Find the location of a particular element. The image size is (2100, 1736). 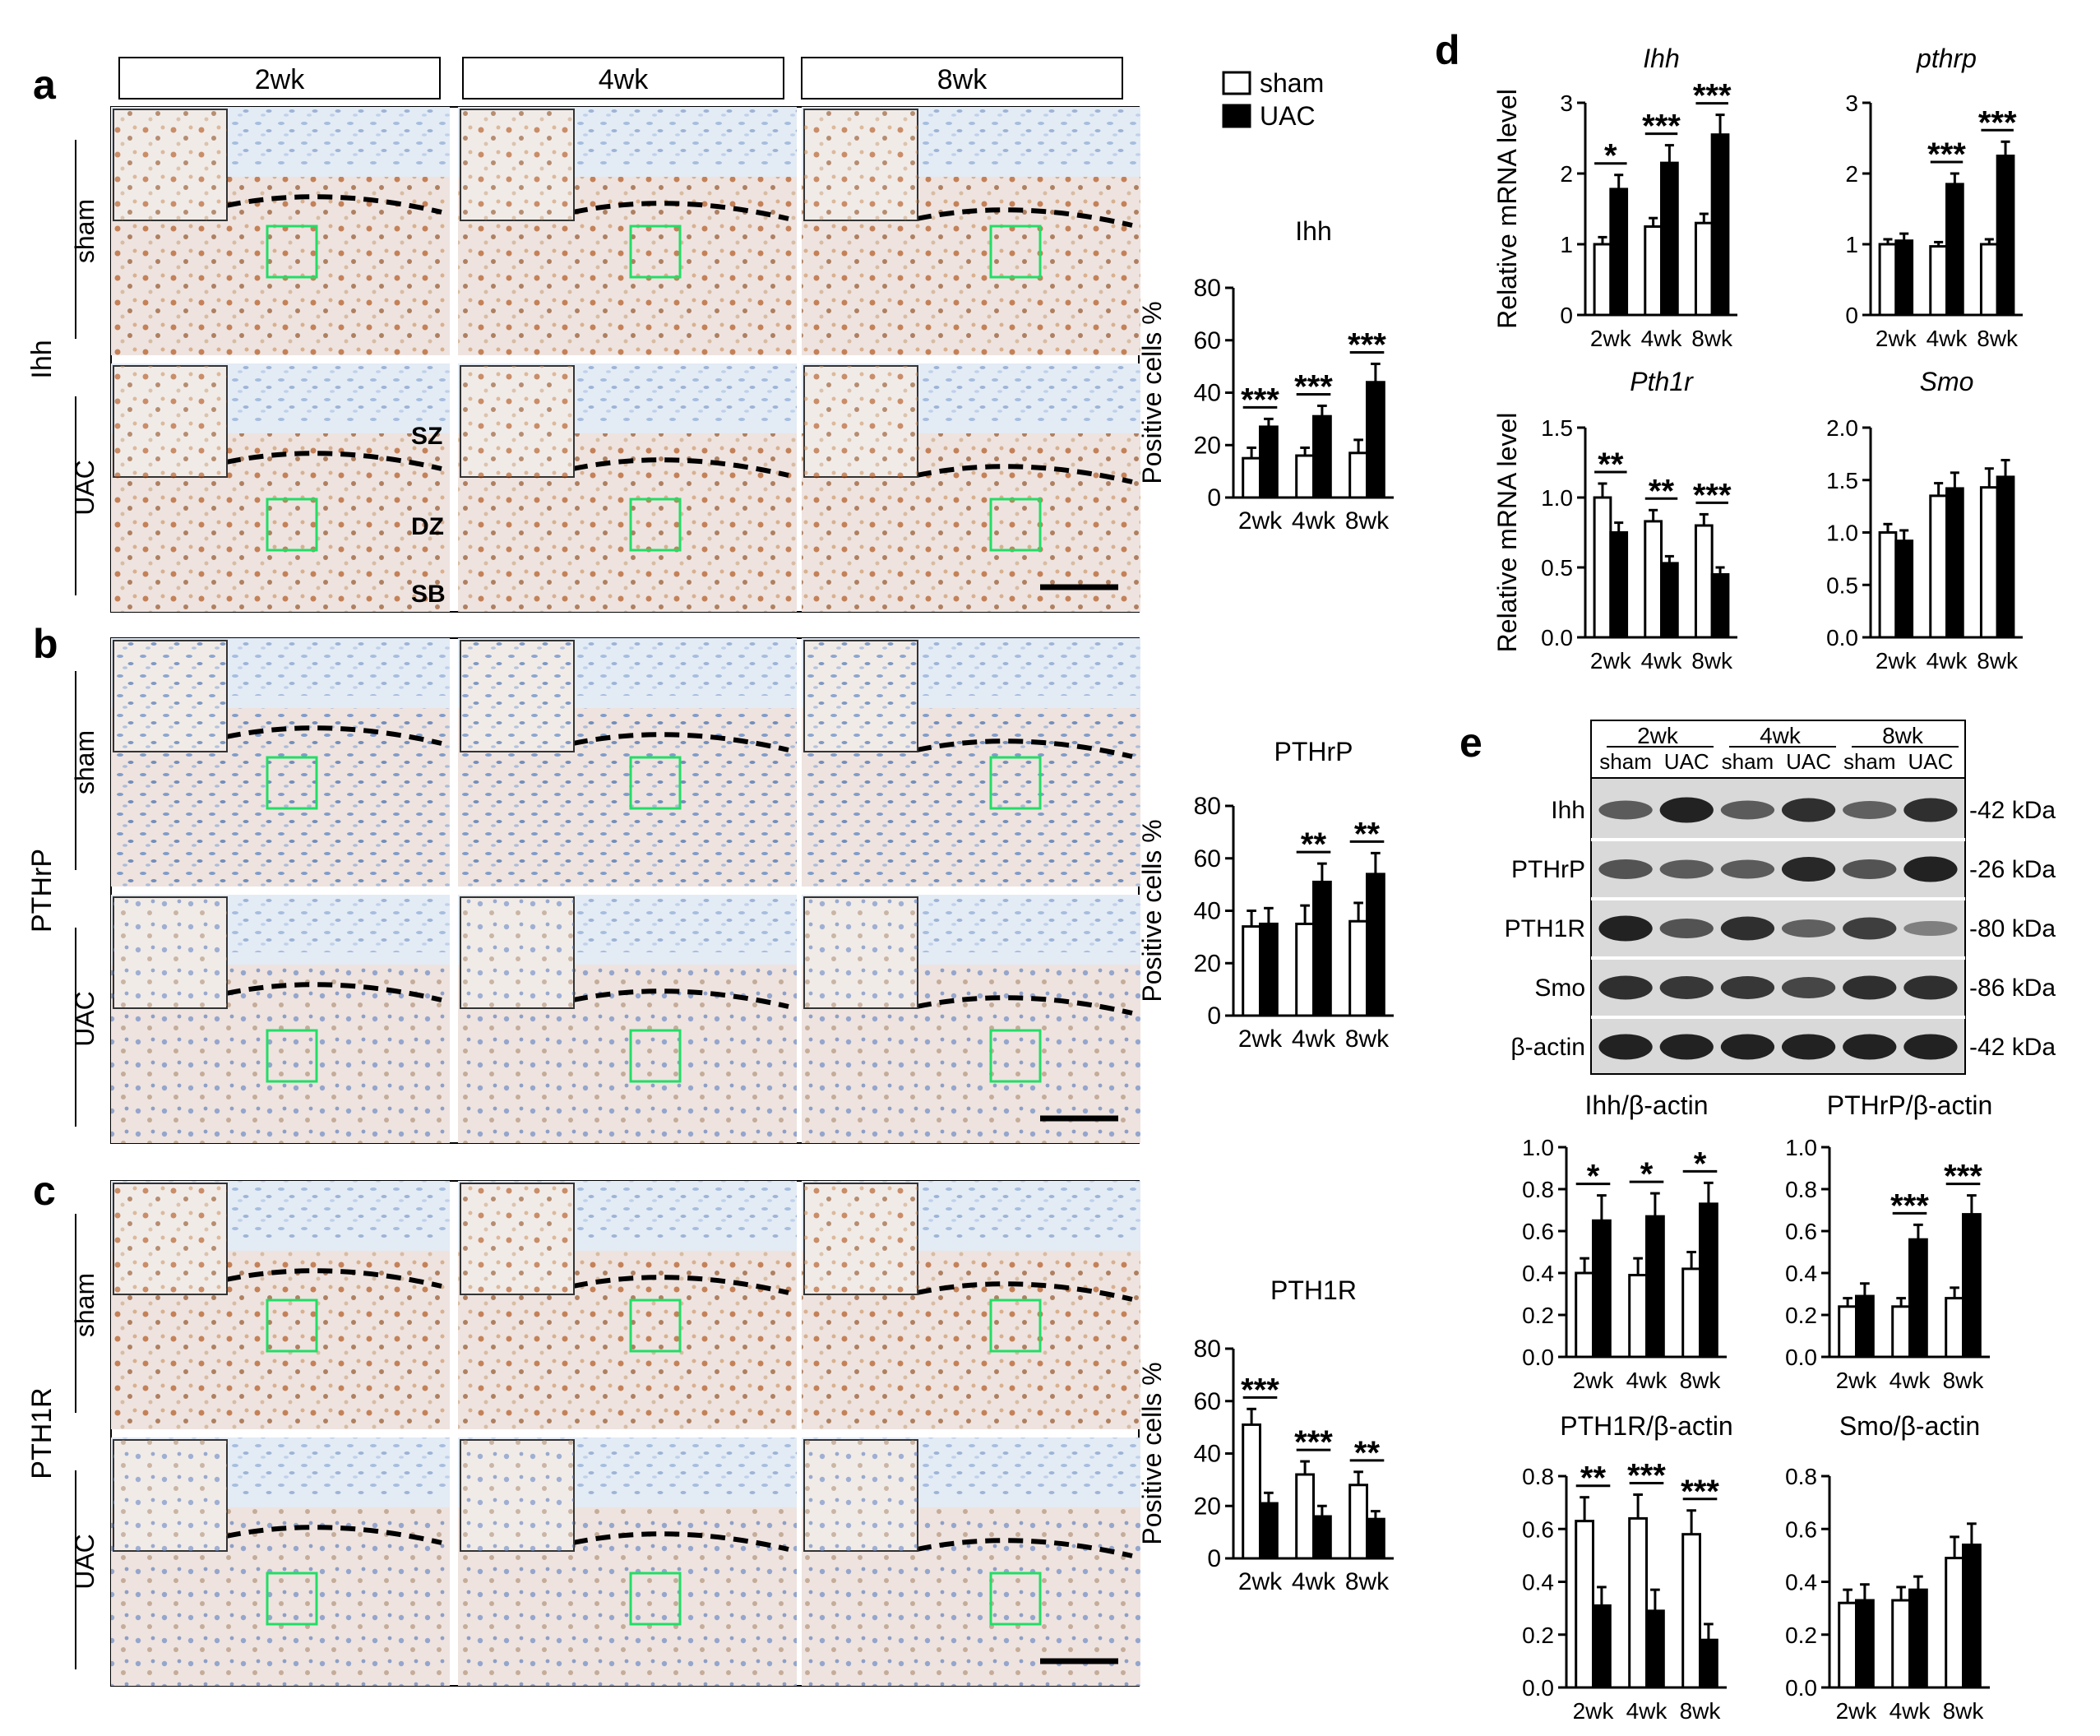

y-tick-label: 80 is located at coordinates (1208, 806).